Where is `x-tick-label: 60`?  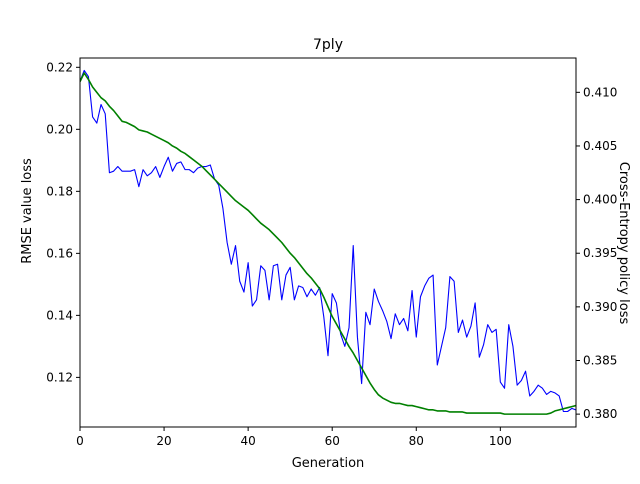
x-tick-label: 60 is located at coordinates (332, 441).